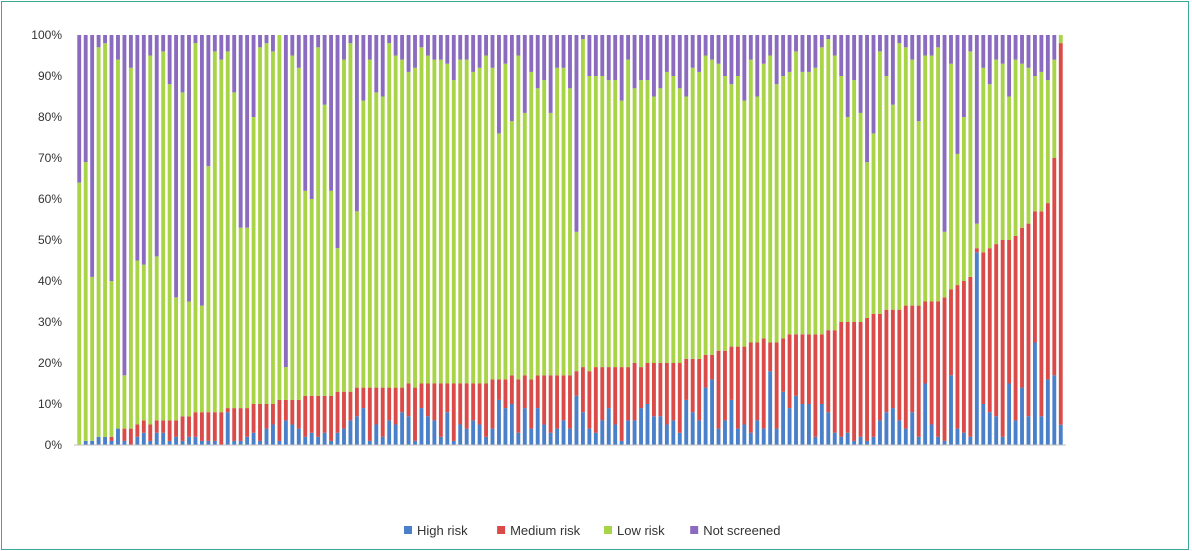 This screenshot has width=1192, height=551. What do you see at coordinates (50, 281) in the screenshot?
I see `y-tick-label: 40%` at bounding box center [50, 281].